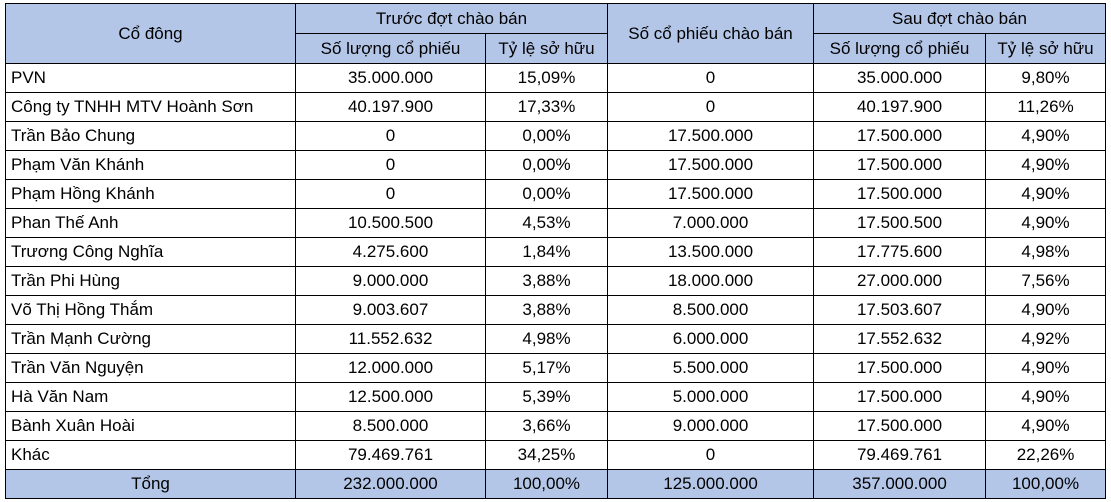 The width and height of the screenshot is (1111, 502). What do you see at coordinates (546, 339) in the screenshot?
I see `before-ratio-cell: 4,98%` at bounding box center [546, 339].